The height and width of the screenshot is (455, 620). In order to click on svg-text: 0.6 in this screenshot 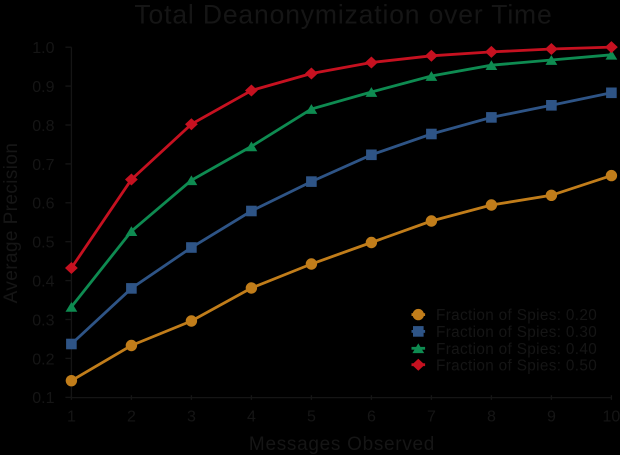, I will do `click(43, 204)`.